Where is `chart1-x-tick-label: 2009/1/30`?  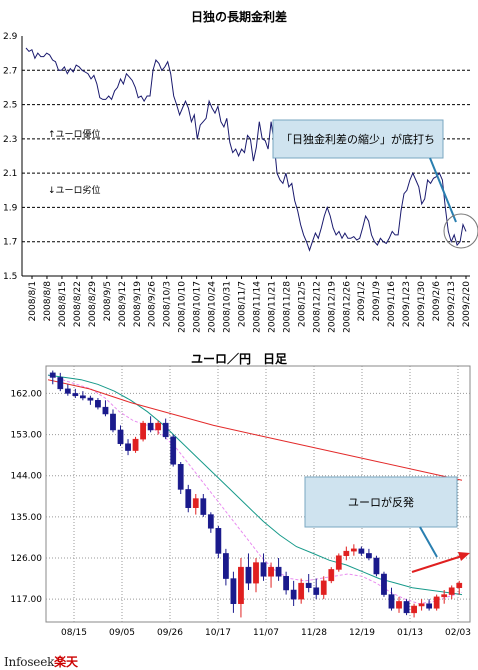 chart1-x-tick-label: 2009/1/30 is located at coordinates (422, 304).